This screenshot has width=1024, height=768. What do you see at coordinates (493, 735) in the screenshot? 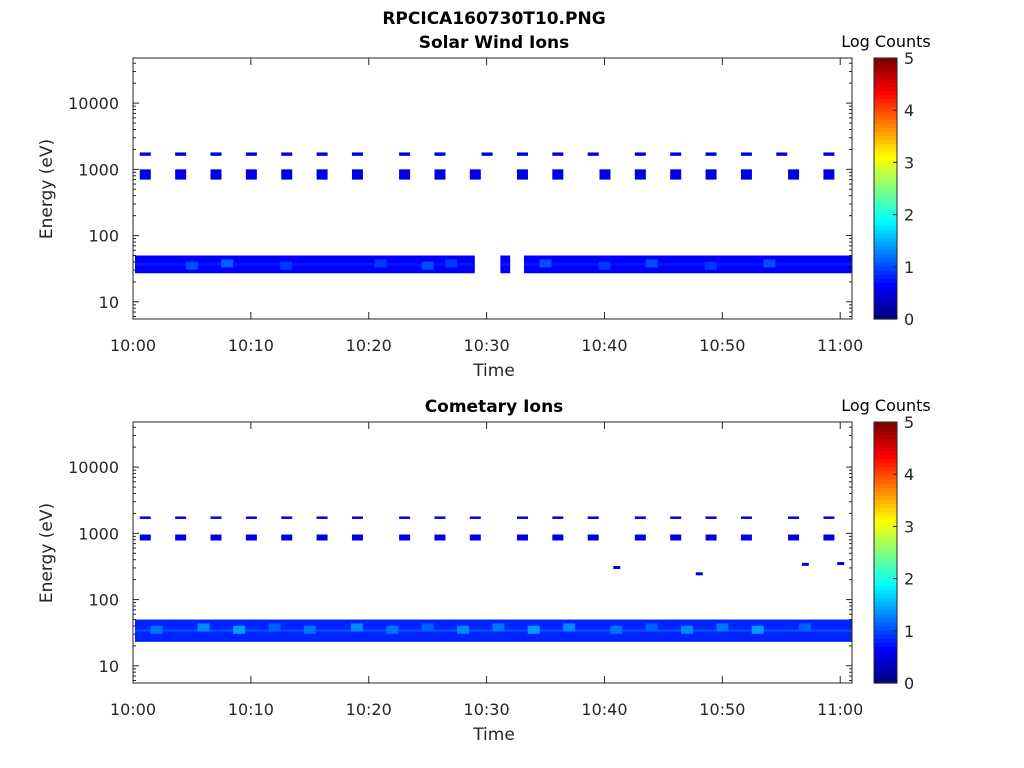
I see `x-axis-label: Time` at bounding box center [493, 735].